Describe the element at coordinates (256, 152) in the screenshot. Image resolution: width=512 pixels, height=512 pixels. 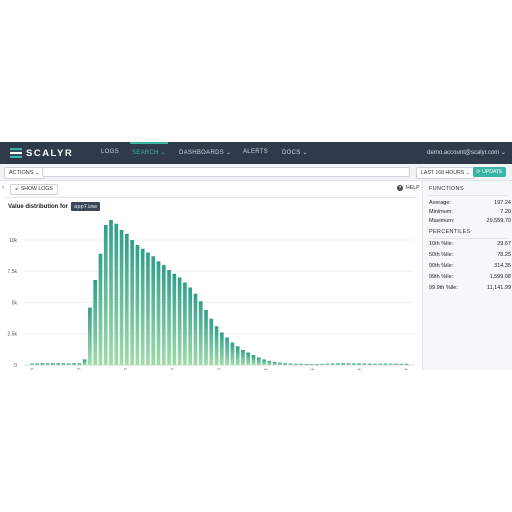
I see `nav-alerts: ALERTS` at that location.